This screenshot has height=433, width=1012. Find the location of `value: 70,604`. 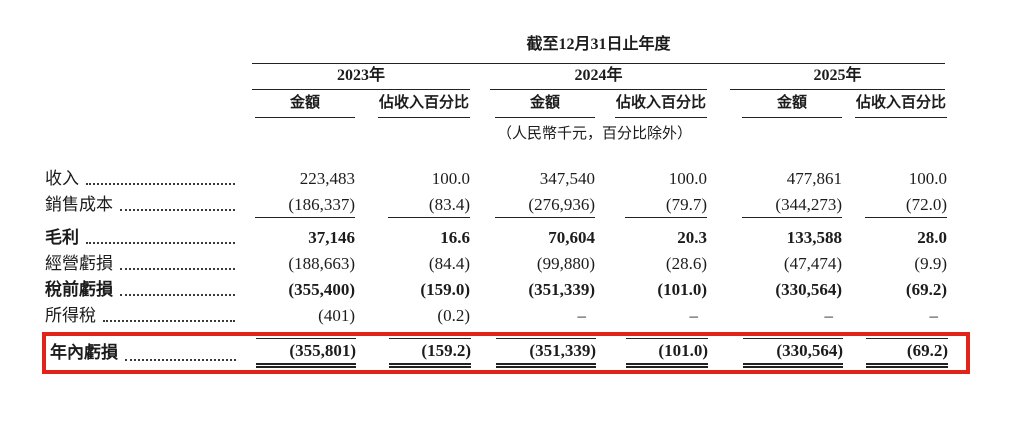

value: 70,604 is located at coordinates (571, 237).